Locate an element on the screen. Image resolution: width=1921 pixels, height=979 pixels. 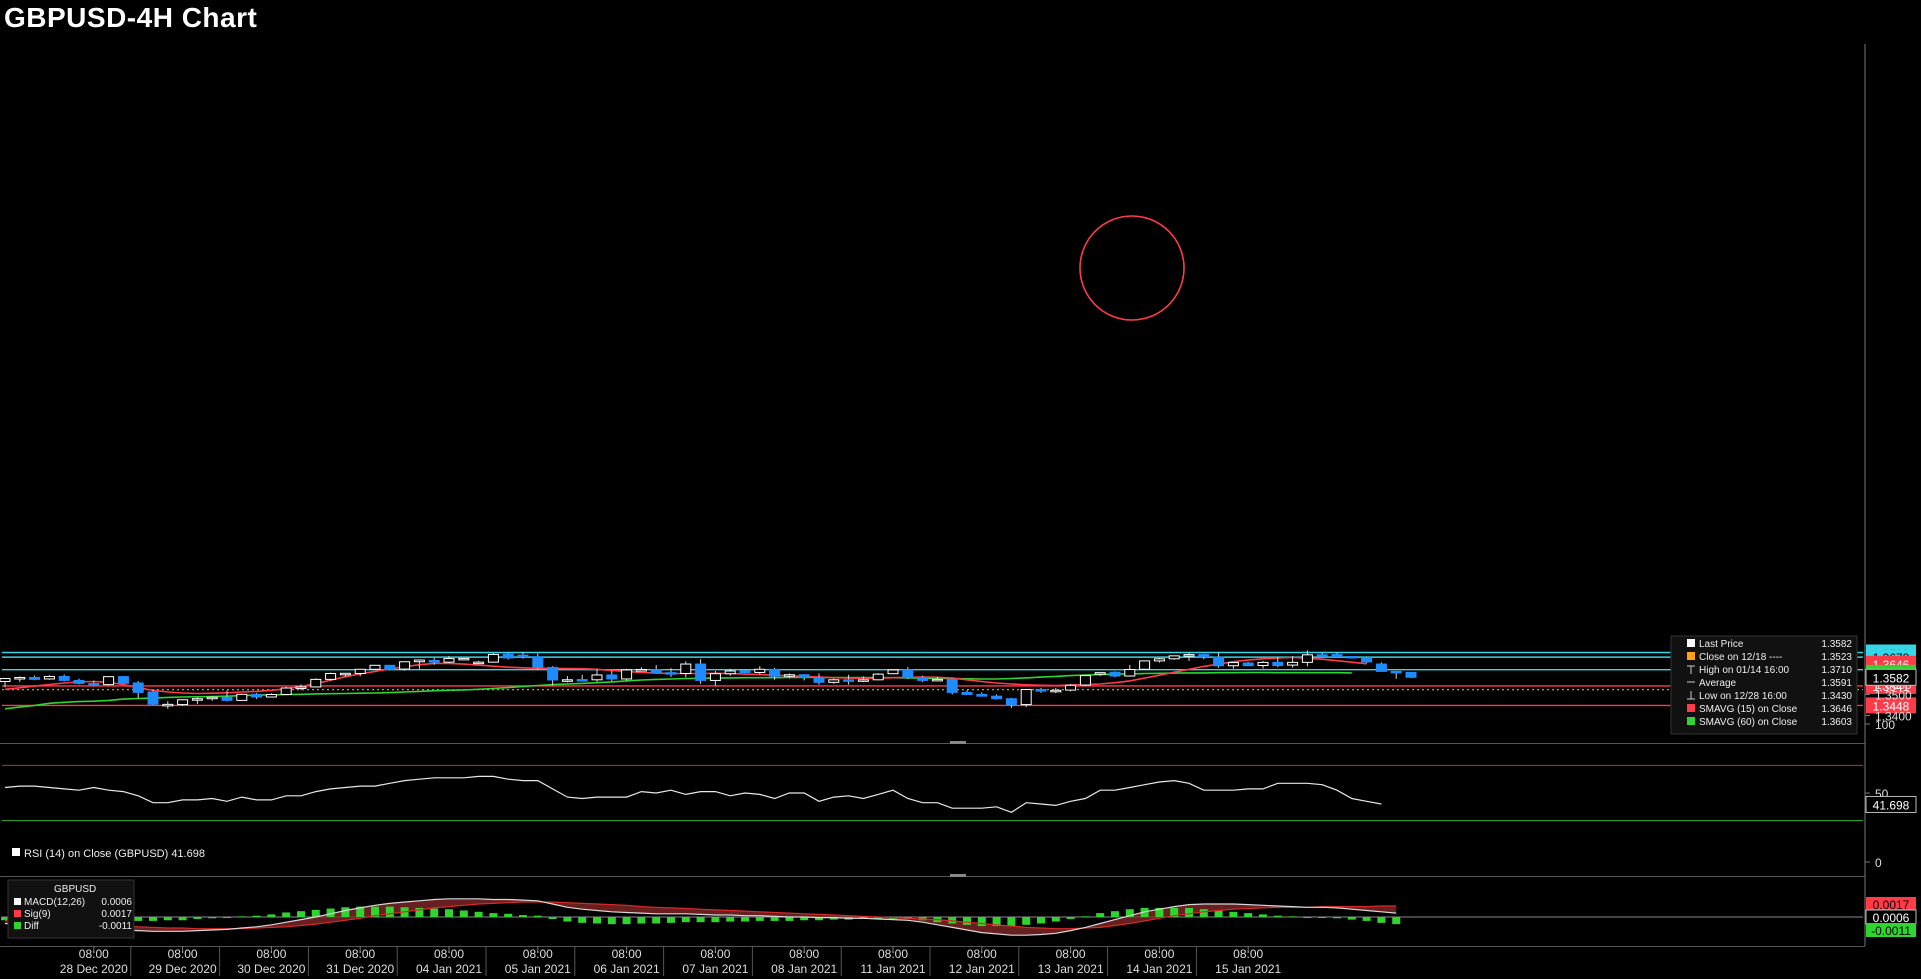
legend-value: 1.3710 is located at coordinates (1836, 670).